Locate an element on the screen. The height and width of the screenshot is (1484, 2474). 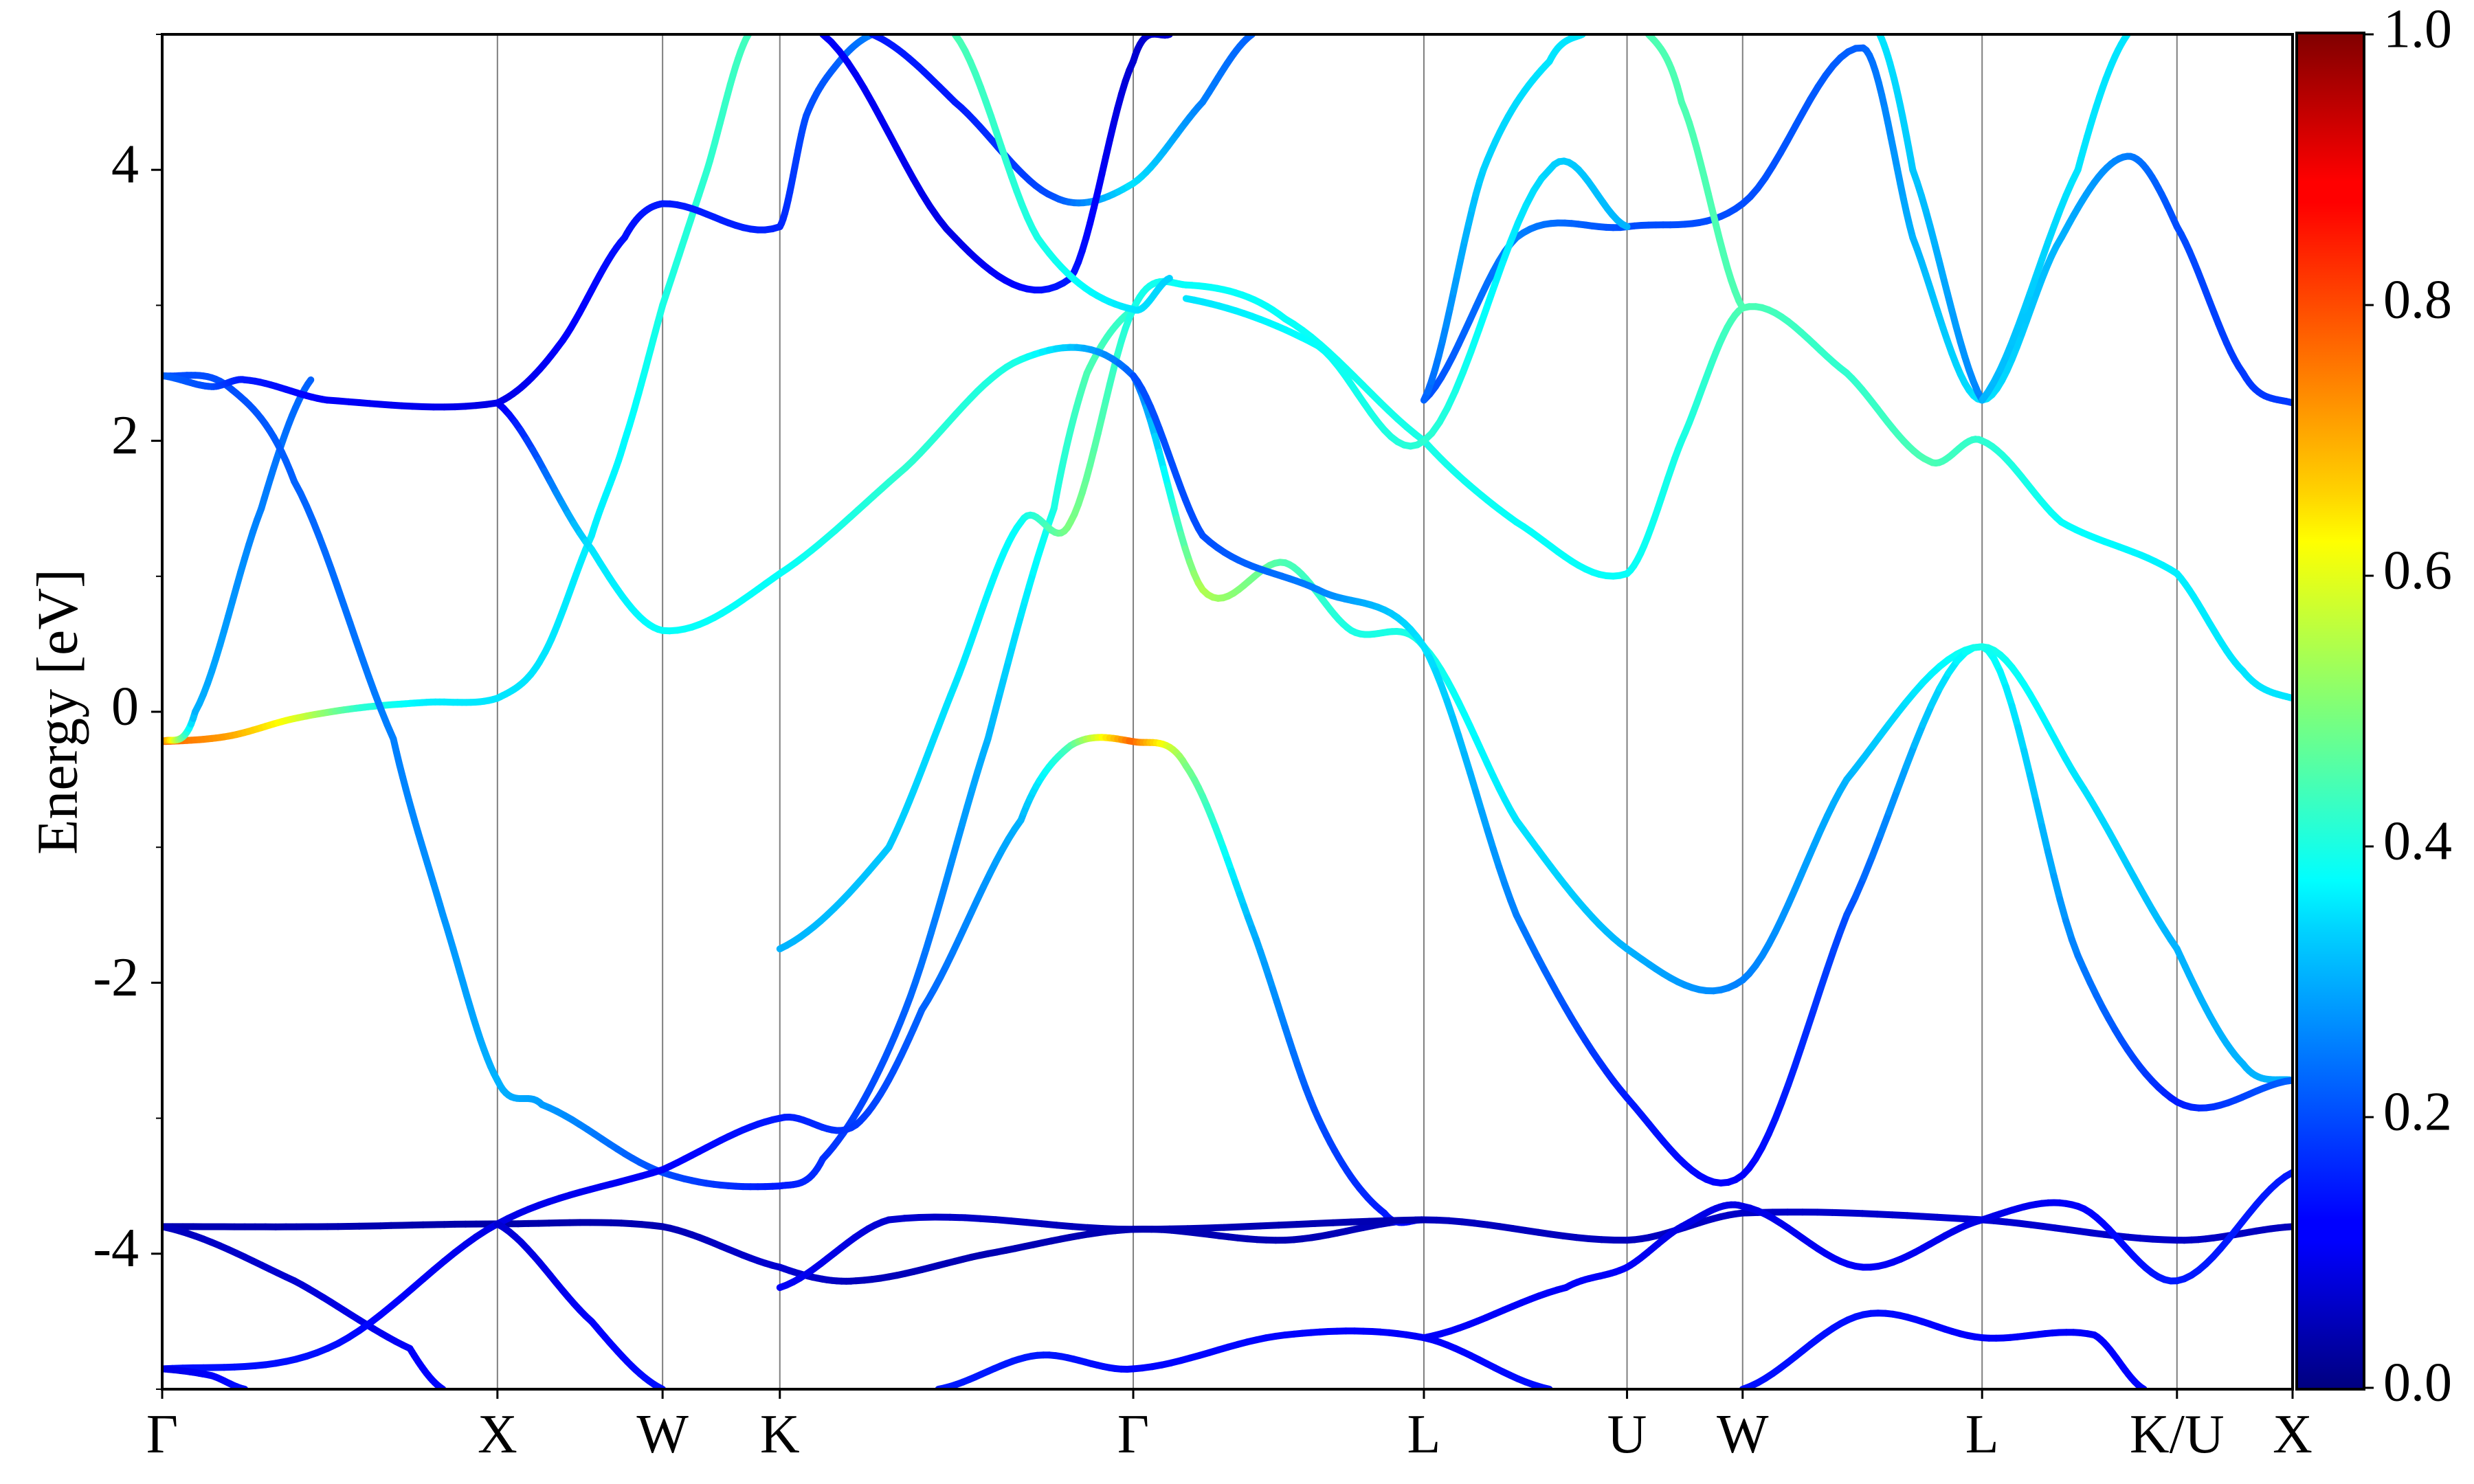
y-axis-label: Energy [eV] is located at coordinates (57, 712).